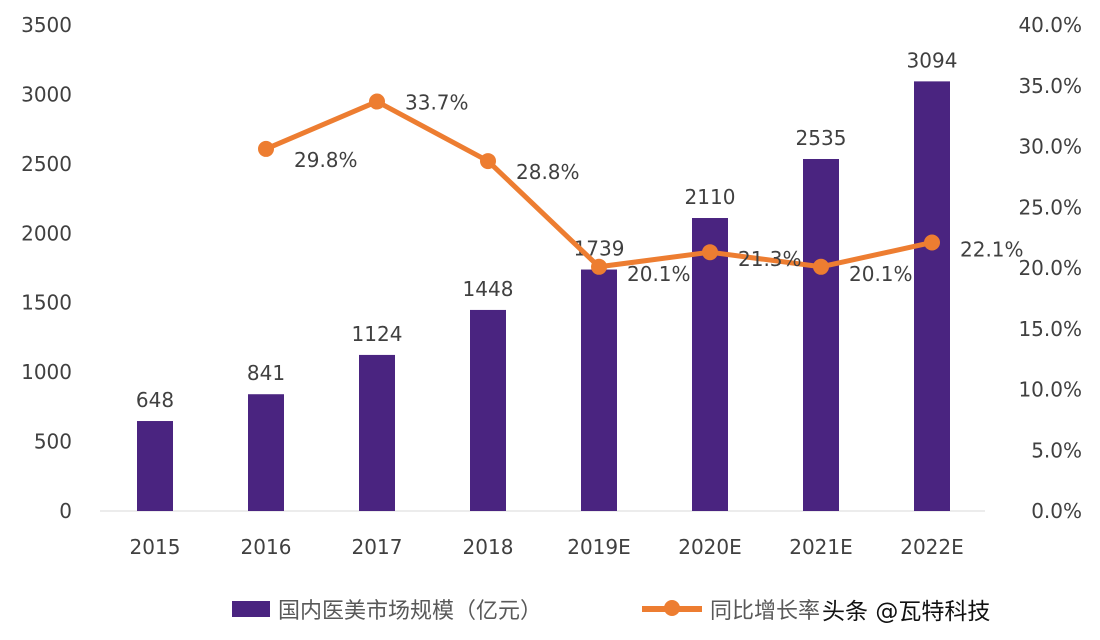 Image resolution: width=1100 pixels, height=640 pixels. What do you see at coordinates (599, 547) in the screenshot?
I see `x-tick-label: 2019E` at bounding box center [599, 547].